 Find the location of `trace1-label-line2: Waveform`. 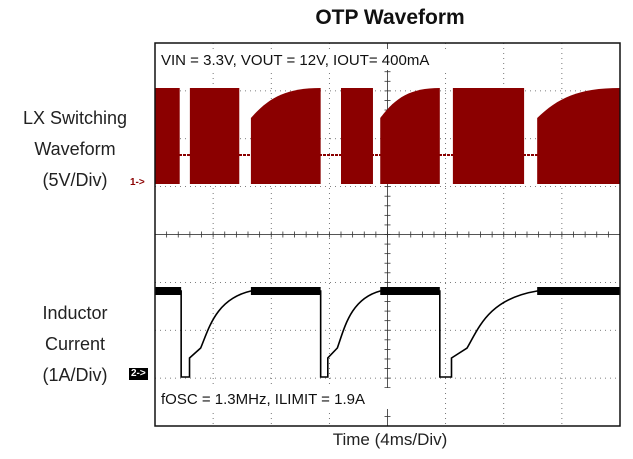

trace1-label-line2: Waveform is located at coordinates (75, 149).